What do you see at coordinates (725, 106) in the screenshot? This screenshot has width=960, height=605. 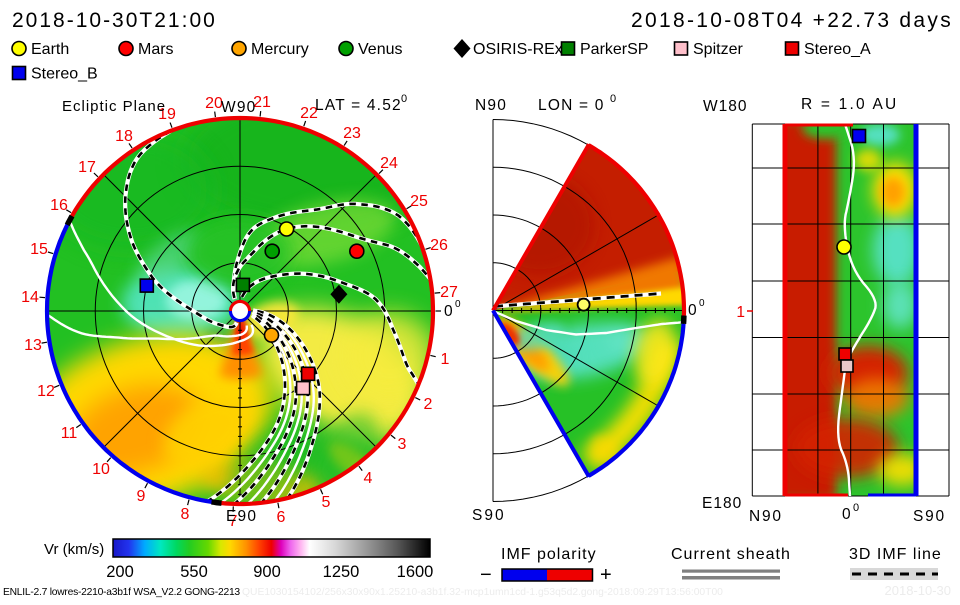 I see `svg-text: W180` at bounding box center [725, 106].